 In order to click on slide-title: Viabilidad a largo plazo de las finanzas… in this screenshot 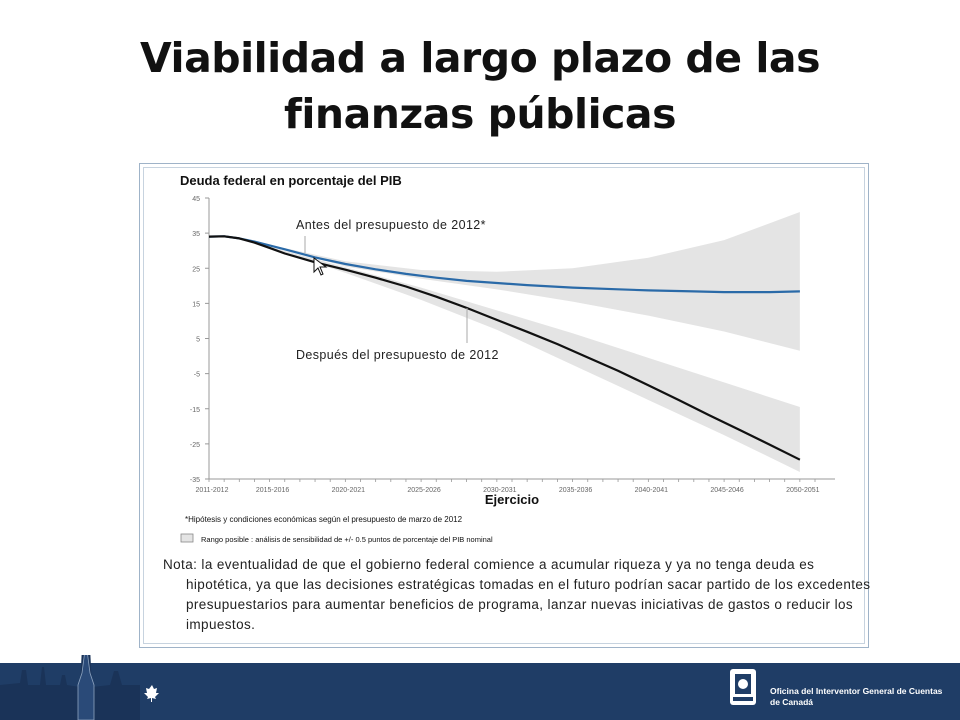, I will do `click(480, 86)`.